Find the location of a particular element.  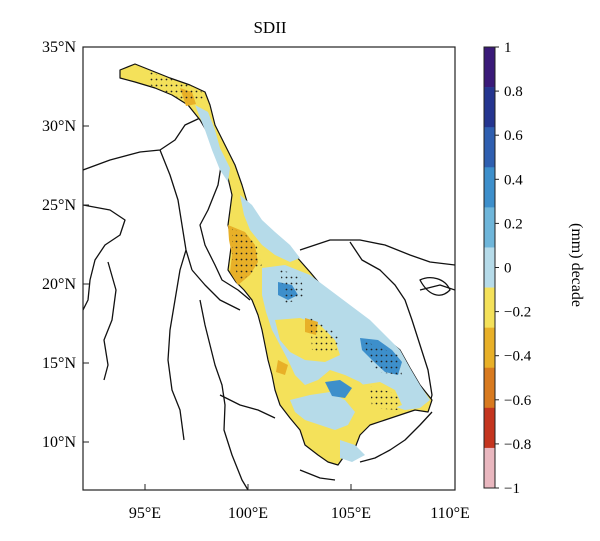

latitude-axis: 35°N 30°N 25°N 20°N 15°N 10°N is located at coordinates (65, 245).